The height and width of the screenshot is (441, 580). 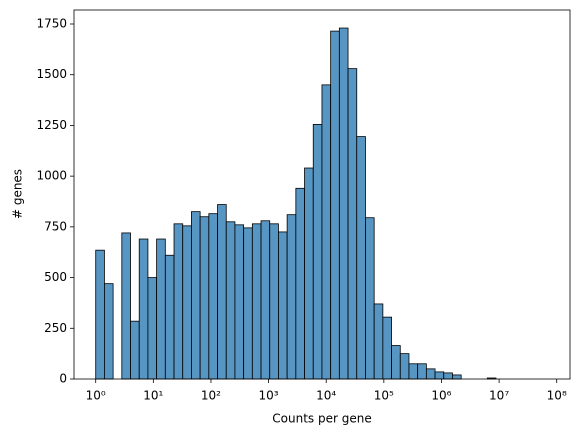 What do you see at coordinates (557, 396) in the screenshot?
I see `x-tick-label: 10⁸` at bounding box center [557, 396].